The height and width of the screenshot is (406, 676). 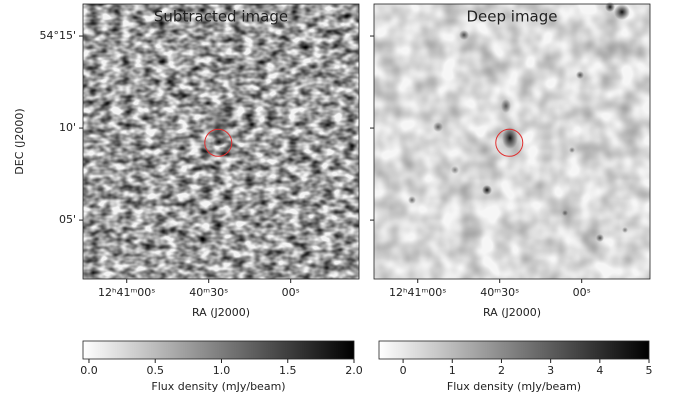 I want to click on panel-title: Deep image, so click(x=511, y=17).